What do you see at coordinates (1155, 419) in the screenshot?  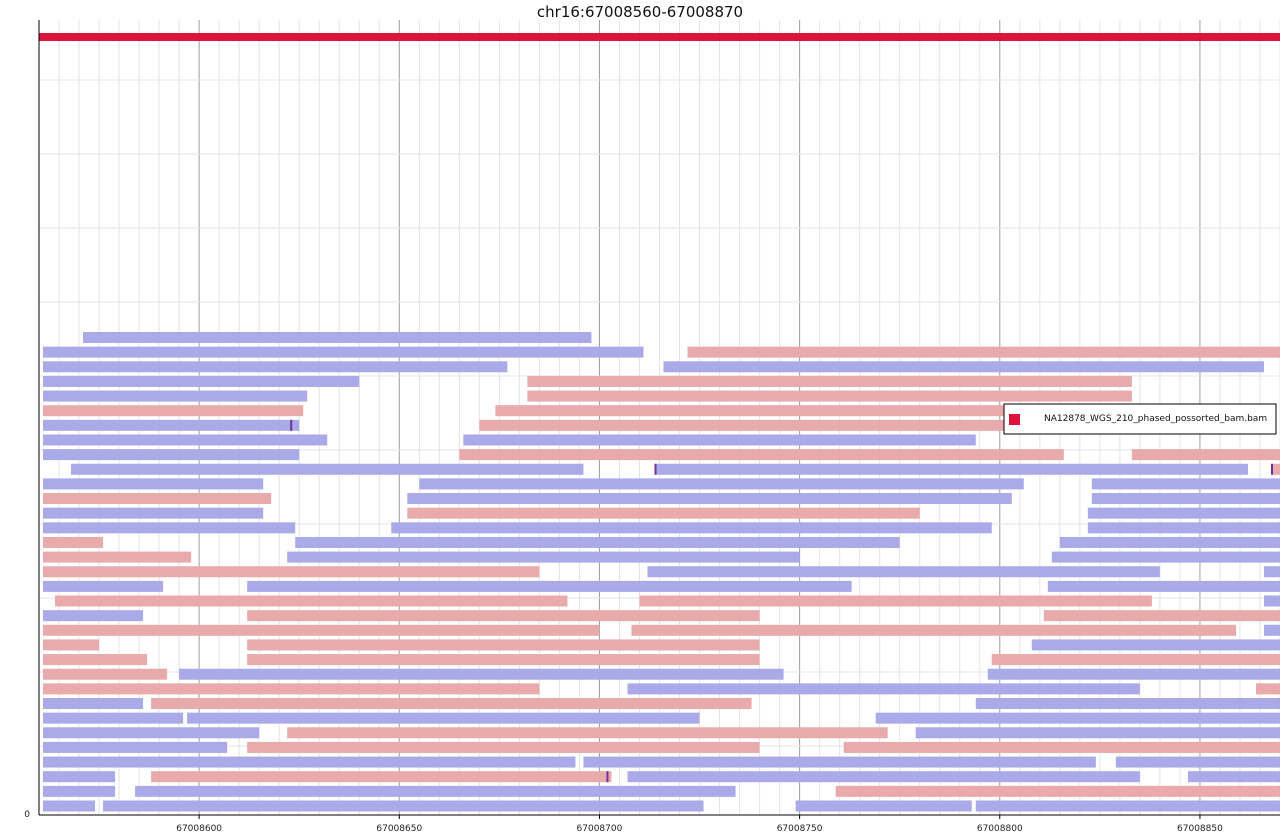 I see `legend-label: NA12878_WGS_210_phased_possorted_bam.bam` at bounding box center [1155, 419].